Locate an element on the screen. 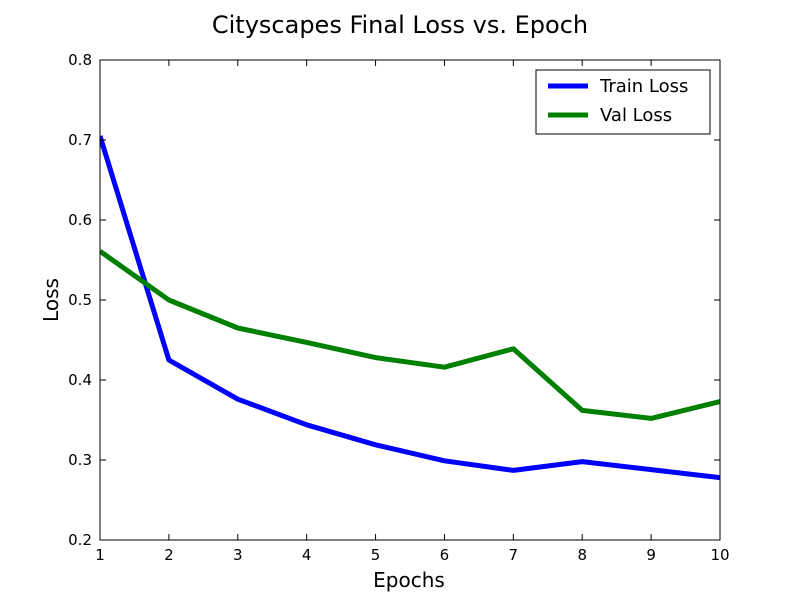 This screenshot has height=604, width=800. x-tick-label: 10 is located at coordinates (719, 555).